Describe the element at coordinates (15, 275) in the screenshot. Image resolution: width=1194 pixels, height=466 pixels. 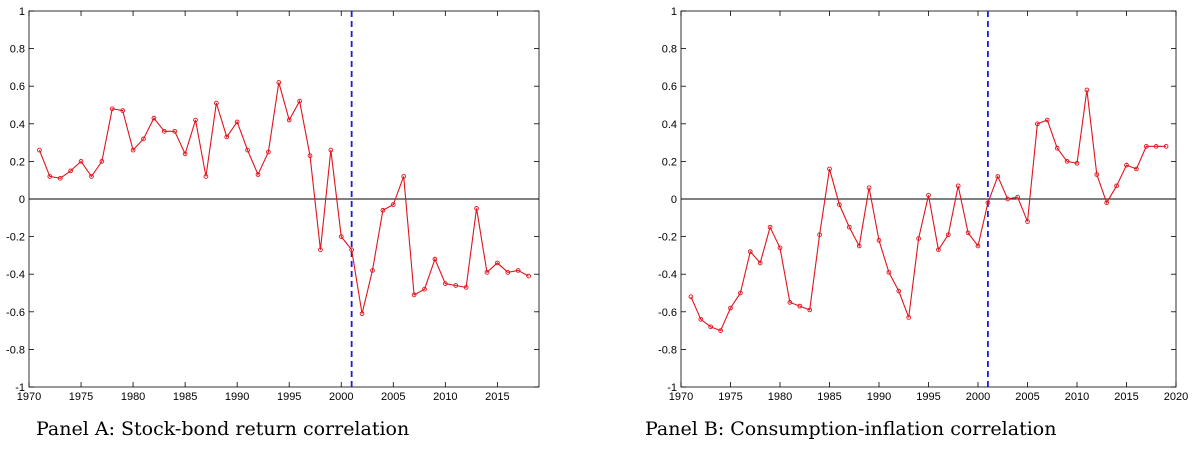
I see `panel-a-y-tick-label: -0.4` at that location.